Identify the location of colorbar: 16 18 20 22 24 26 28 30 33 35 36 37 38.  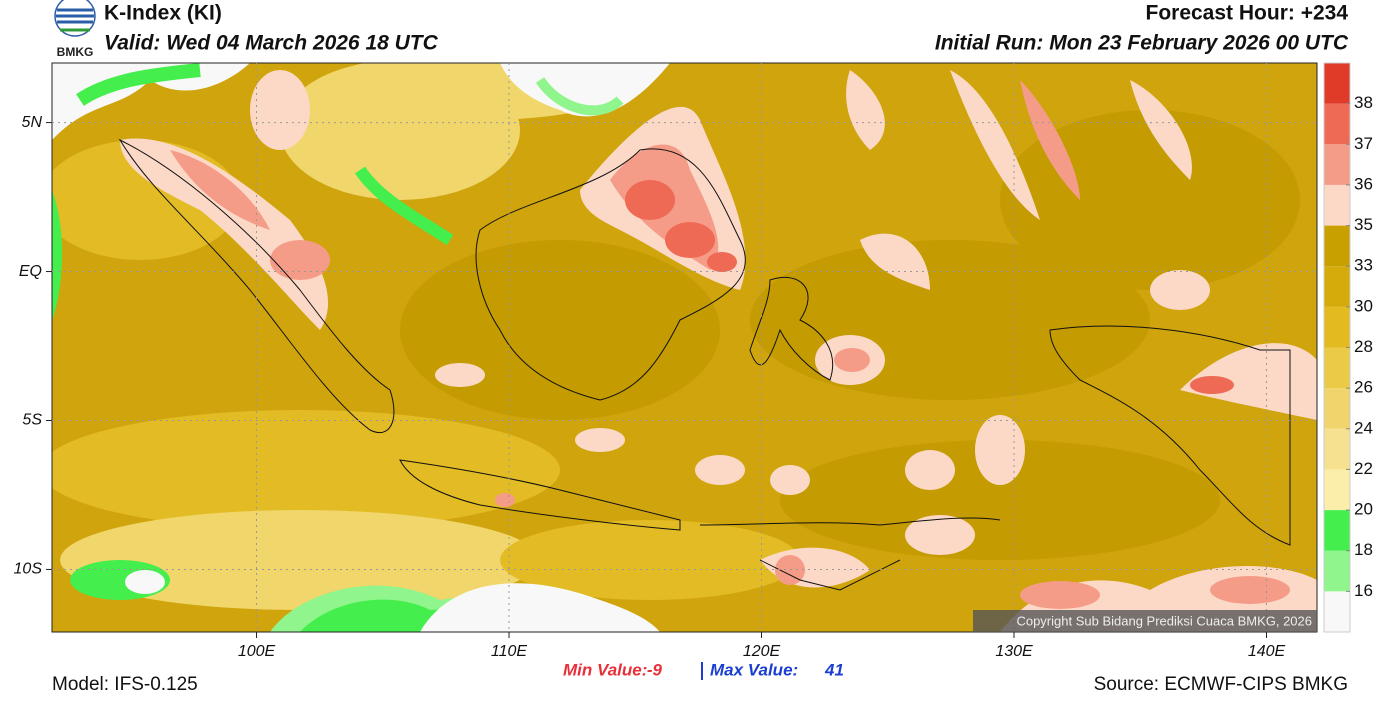
(1348, 347).